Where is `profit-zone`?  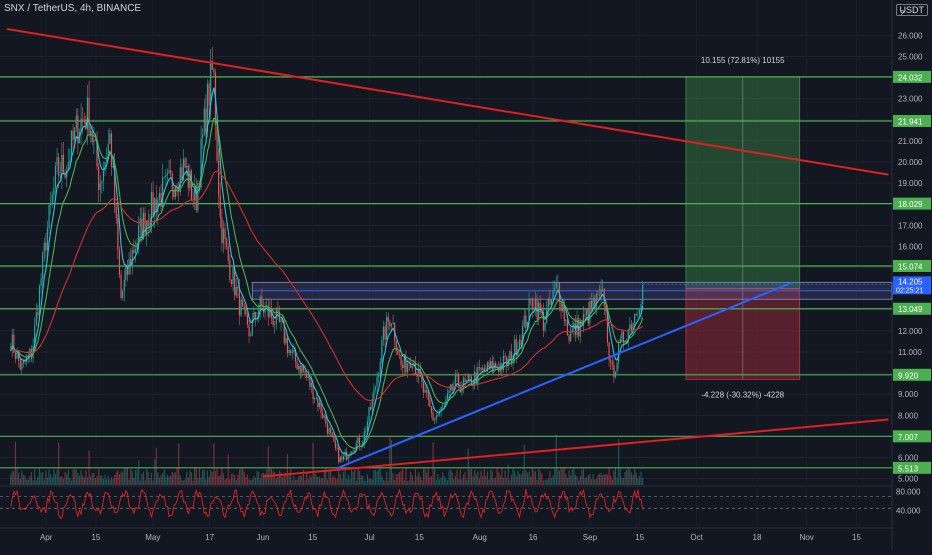
profit-zone is located at coordinates (743, 183).